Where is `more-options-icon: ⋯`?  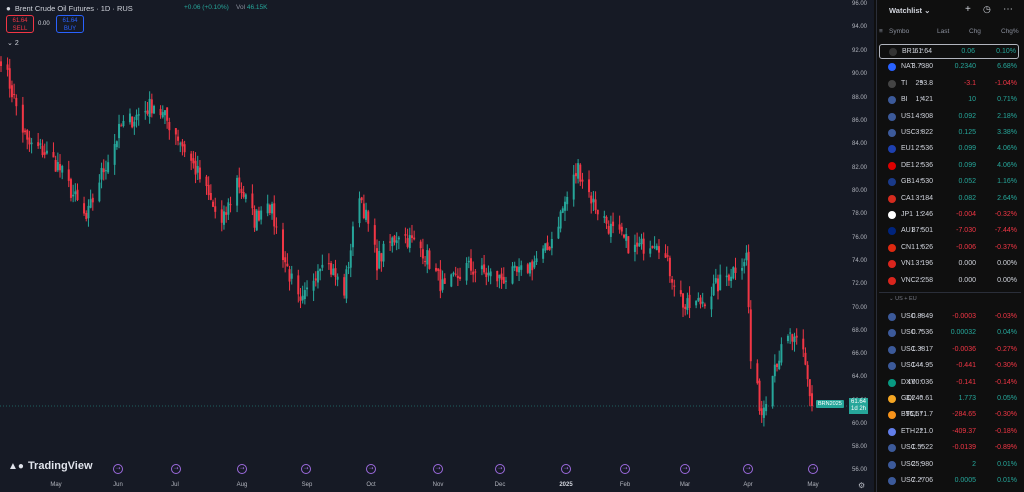 more-options-icon: ⋯ is located at coordinates (1008, 9).